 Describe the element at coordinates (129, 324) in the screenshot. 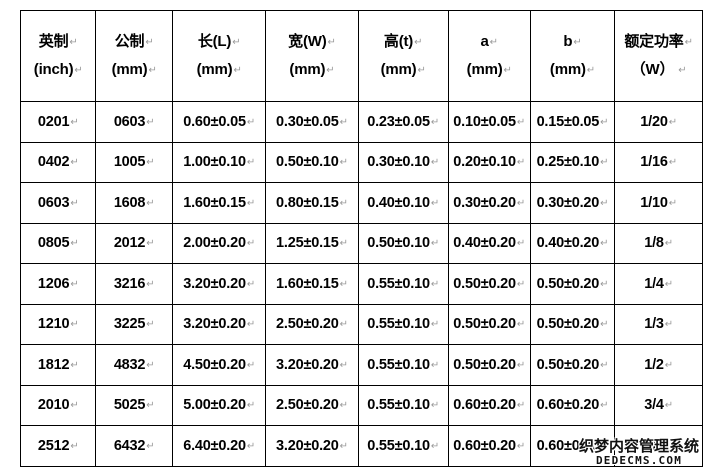

I see `cell-value: 3225` at that location.